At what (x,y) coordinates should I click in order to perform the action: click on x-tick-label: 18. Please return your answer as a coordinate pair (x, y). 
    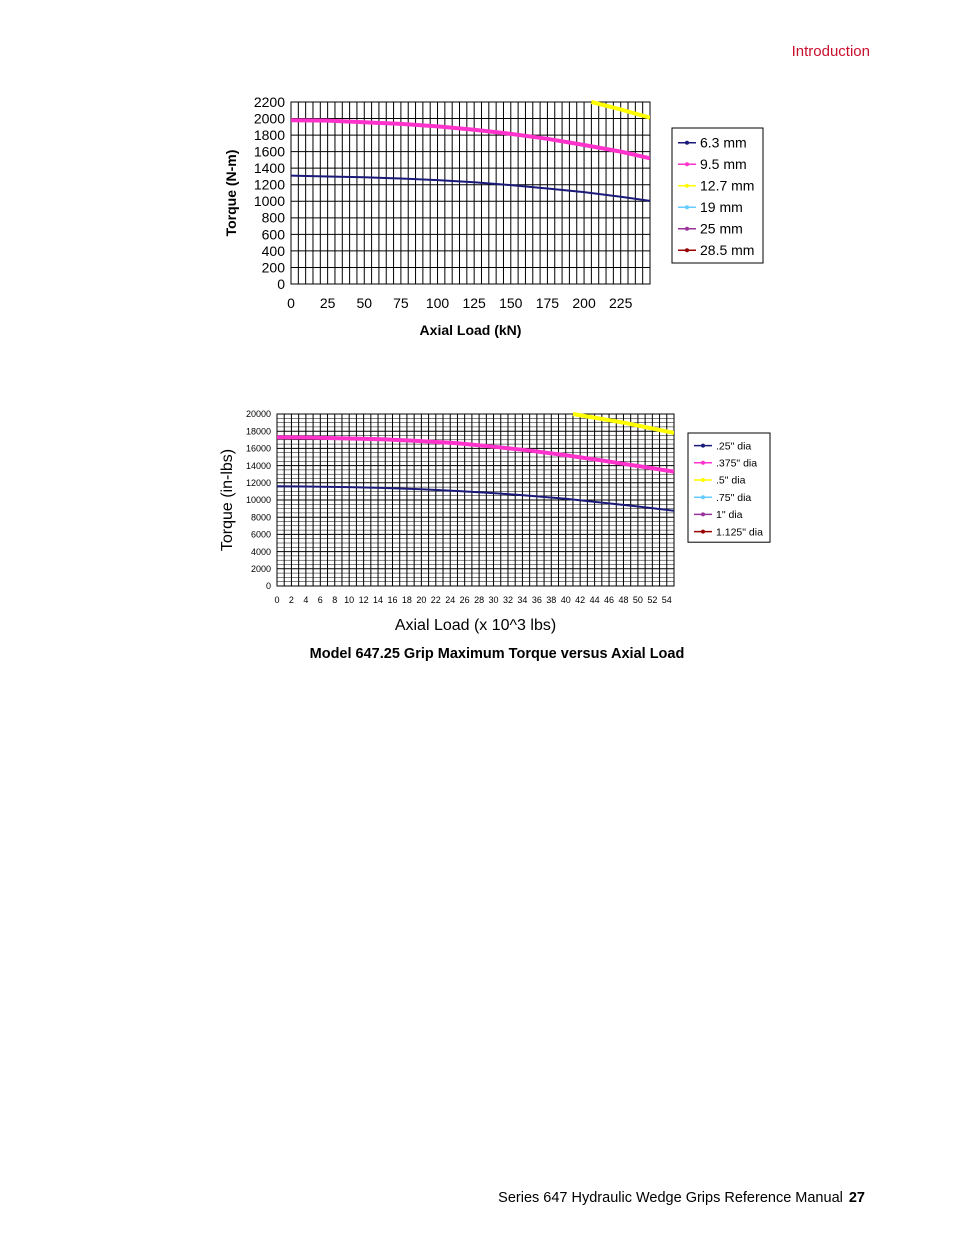
    Looking at the image, I should click on (407, 600).